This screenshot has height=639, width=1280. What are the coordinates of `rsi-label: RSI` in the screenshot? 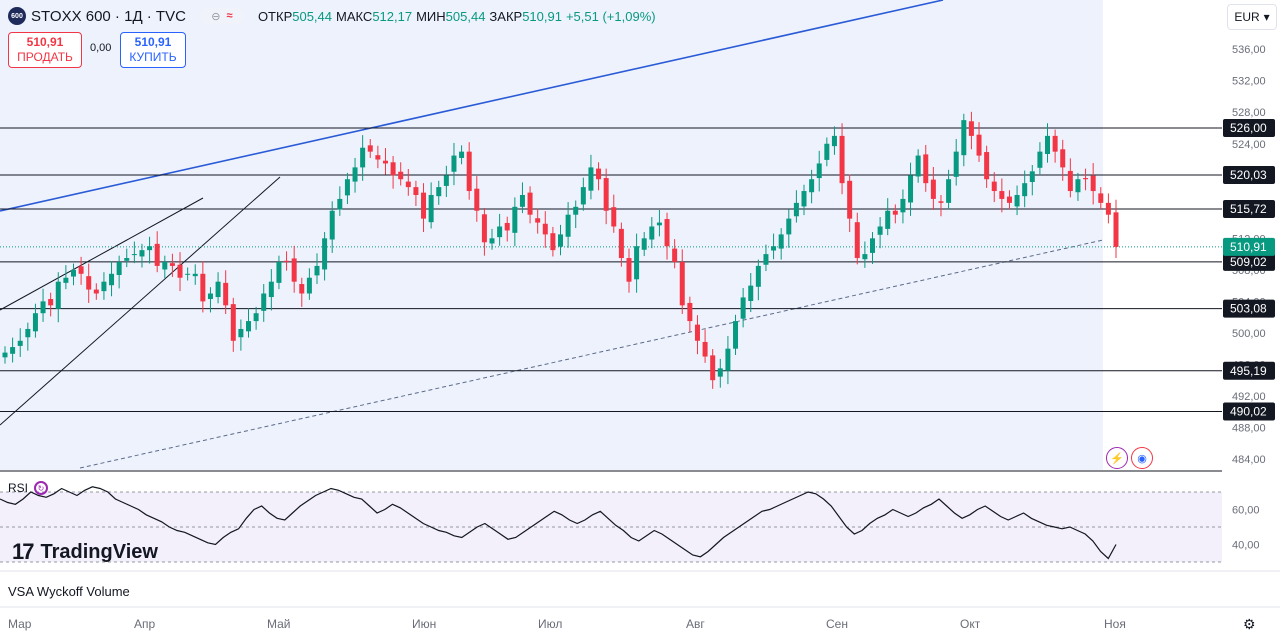 It's located at (18, 488).